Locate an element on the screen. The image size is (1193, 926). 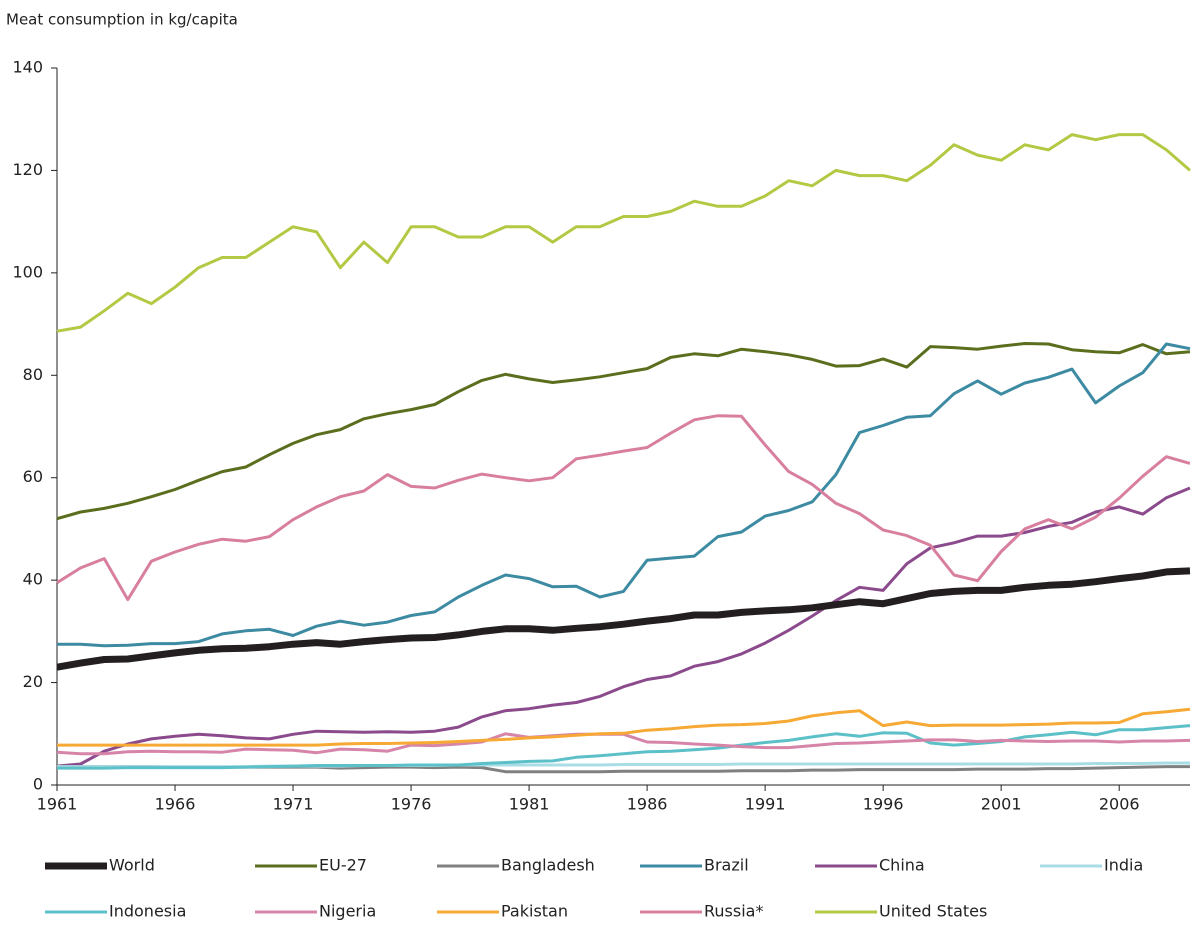
legend-label: World is located at coordinates (132, 865).